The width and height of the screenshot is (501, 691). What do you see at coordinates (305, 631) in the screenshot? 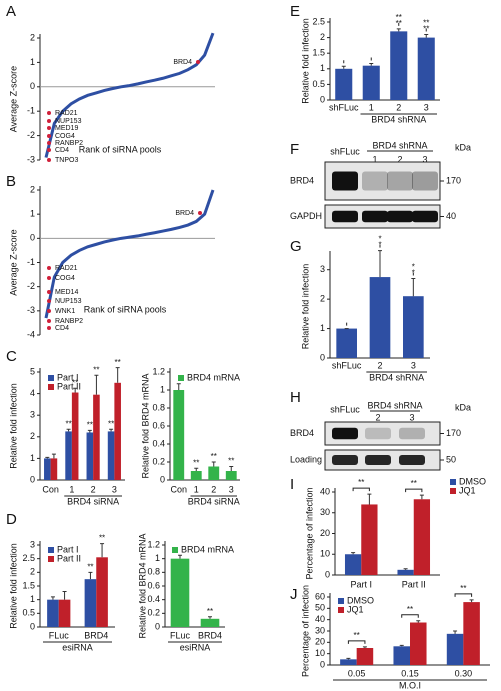
I see `y-axis-label: Percentage of infection` at bounding box center [305, 631].